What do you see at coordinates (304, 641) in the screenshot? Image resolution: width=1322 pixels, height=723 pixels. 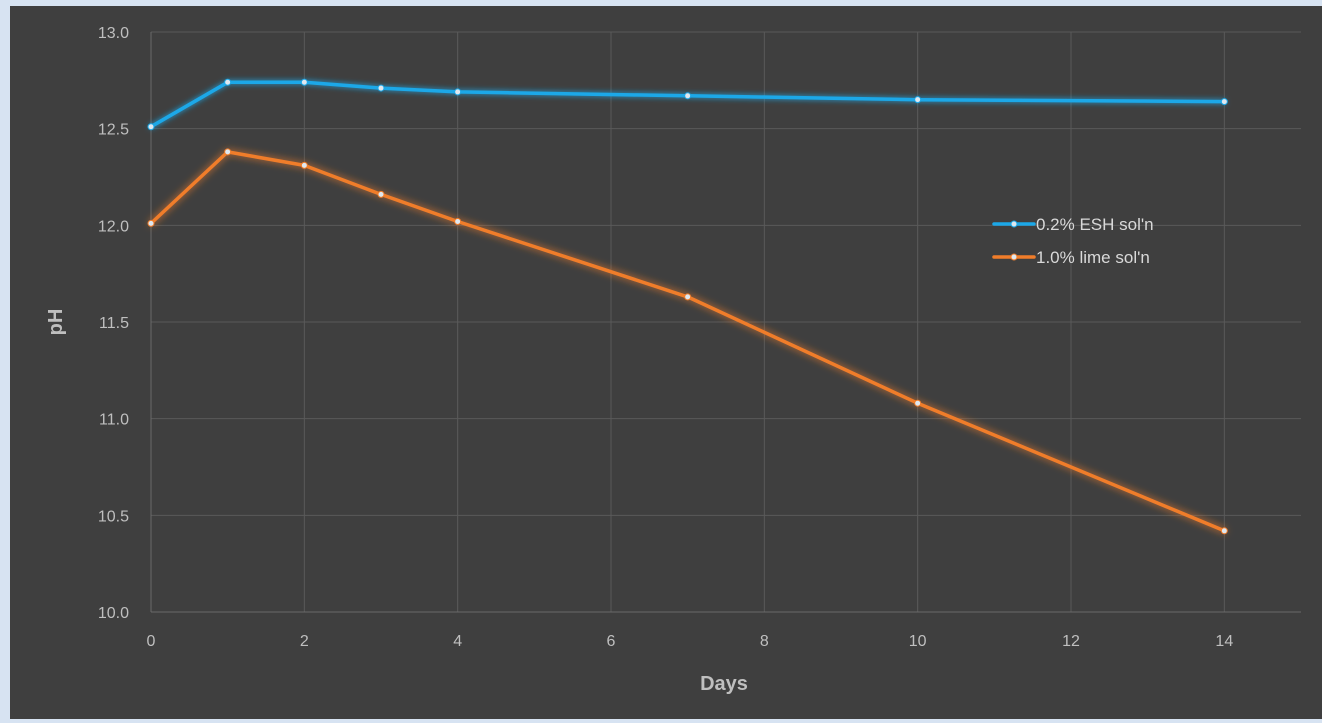 I see `x-tick-label: 2` at bounding box center [304, 641].